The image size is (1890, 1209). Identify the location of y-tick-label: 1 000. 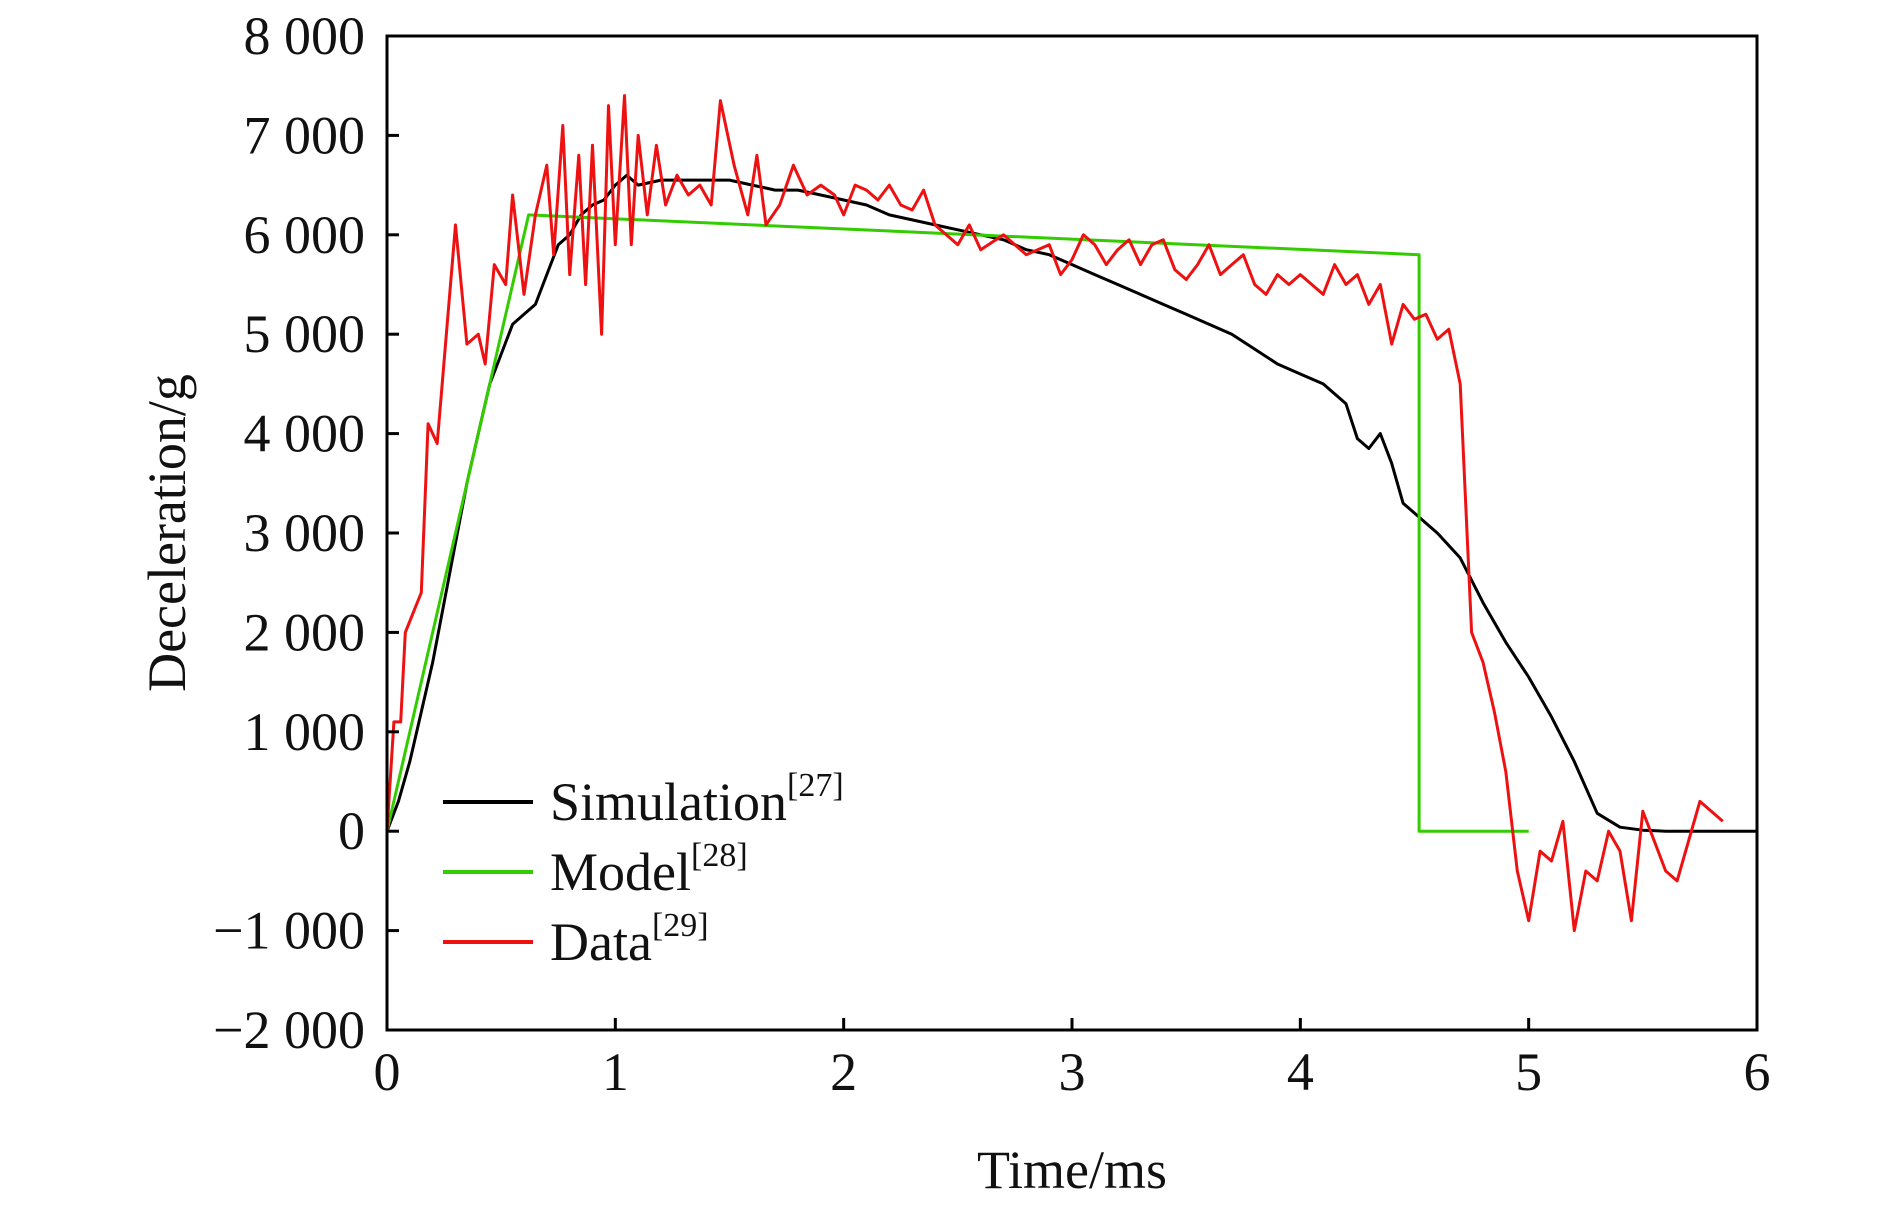
(305, 732).